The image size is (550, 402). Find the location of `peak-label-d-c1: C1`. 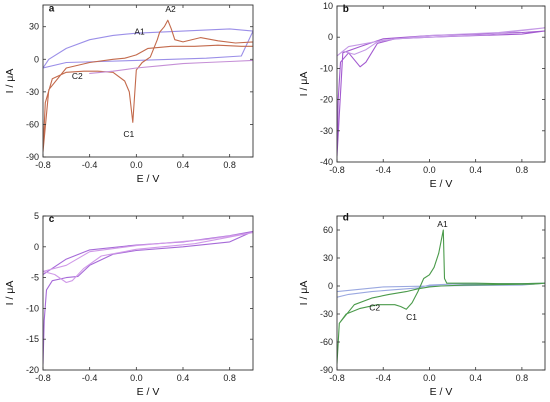

peak-label-d-c1: C1 is located at coordinates (411, 317).